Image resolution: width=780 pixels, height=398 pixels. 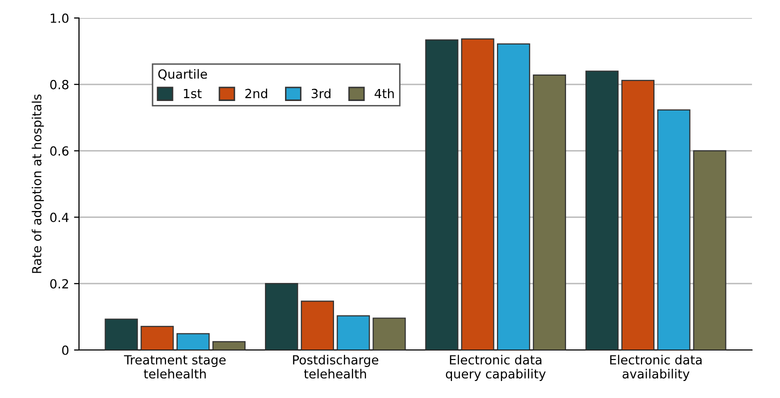 I want to click on legend-label: 4th, so click(x=384, y=93).